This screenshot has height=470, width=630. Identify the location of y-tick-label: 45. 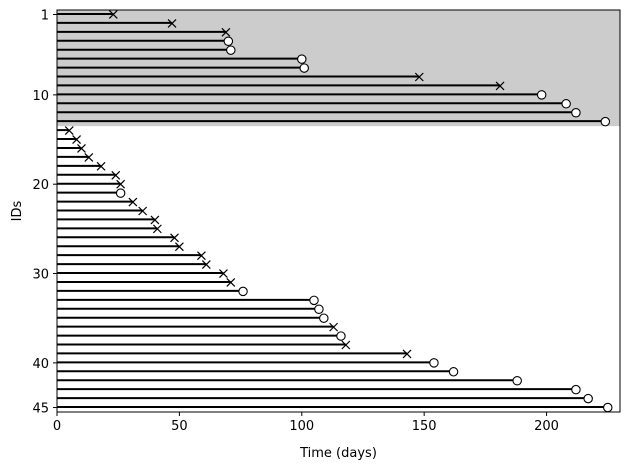
(40, 409).